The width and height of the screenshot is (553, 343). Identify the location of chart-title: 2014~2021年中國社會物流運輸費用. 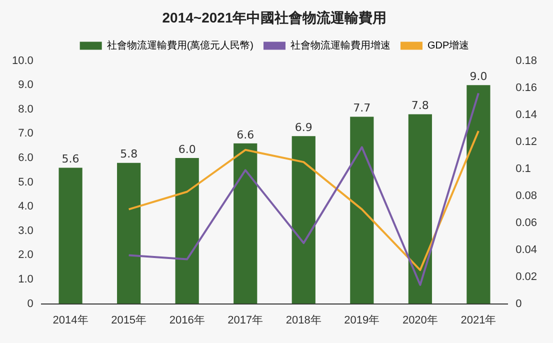
(274, 17).